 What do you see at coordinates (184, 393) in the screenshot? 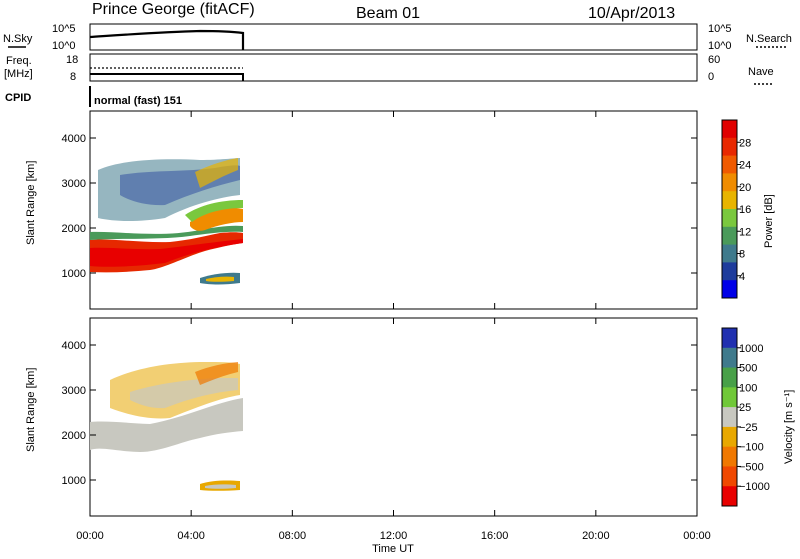
I see `velocity-region-scatter-grey` at bounding box center [184, 393].